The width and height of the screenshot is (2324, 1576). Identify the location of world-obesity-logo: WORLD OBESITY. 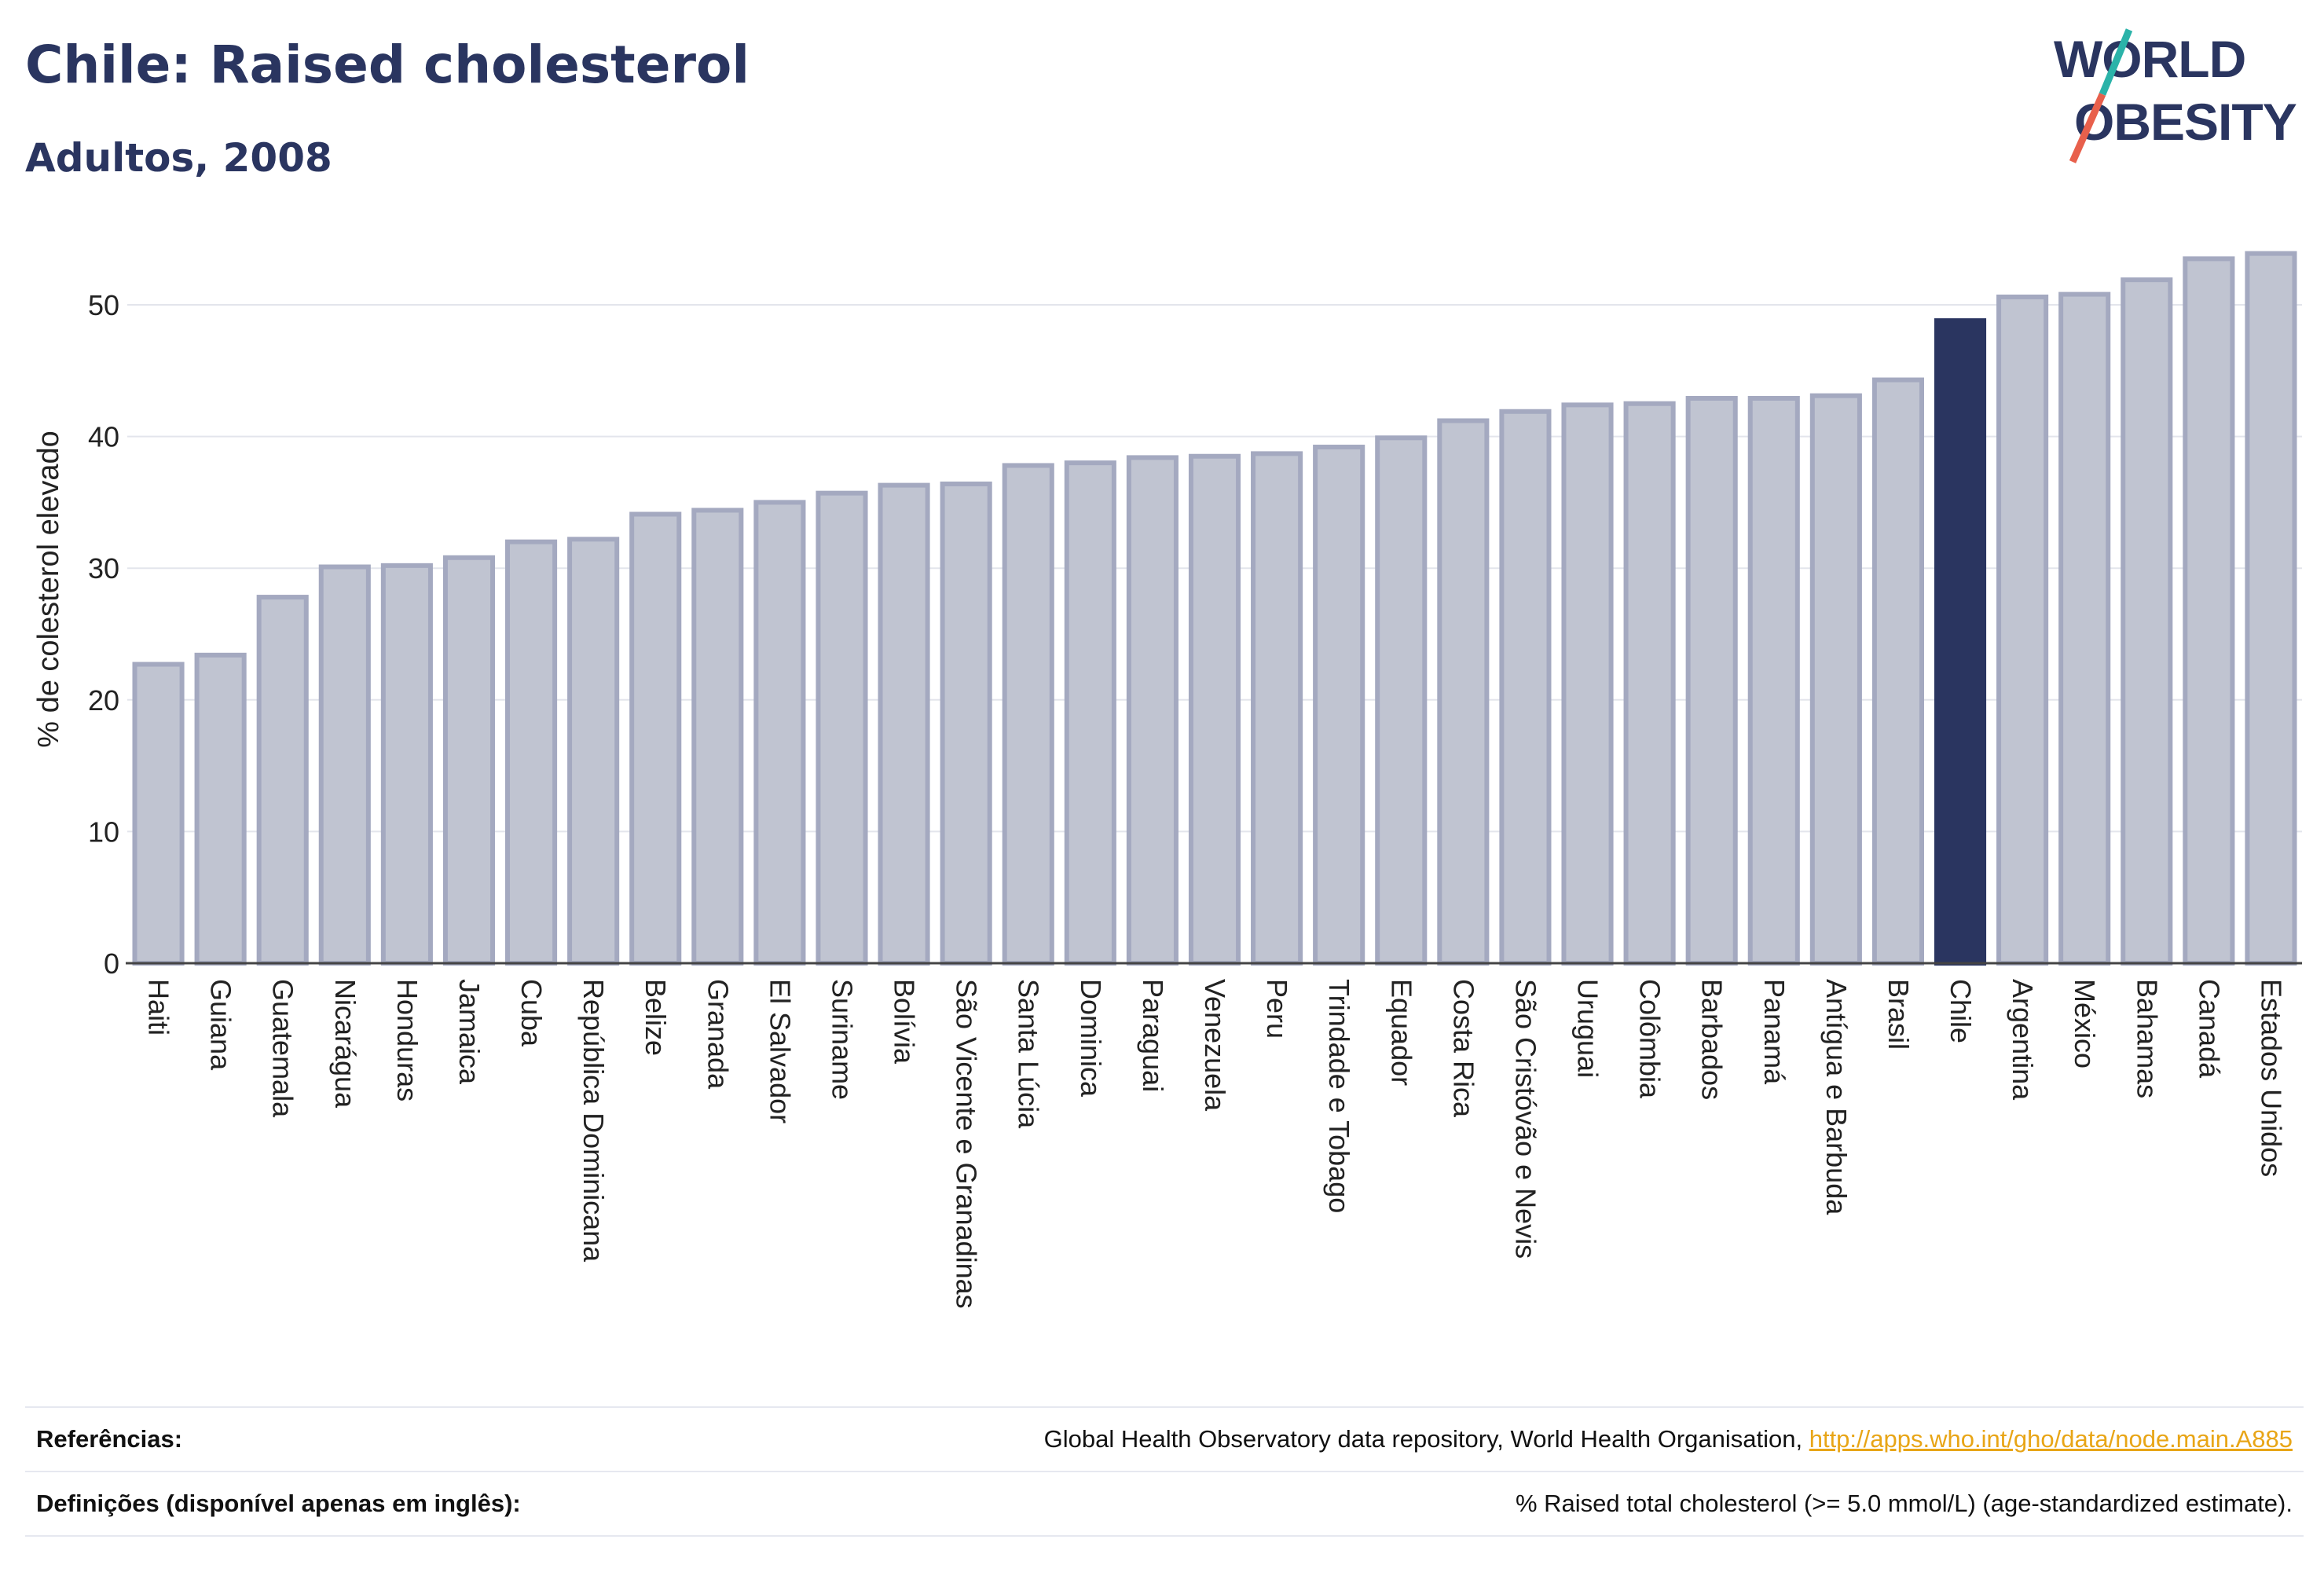
(2175, 95).